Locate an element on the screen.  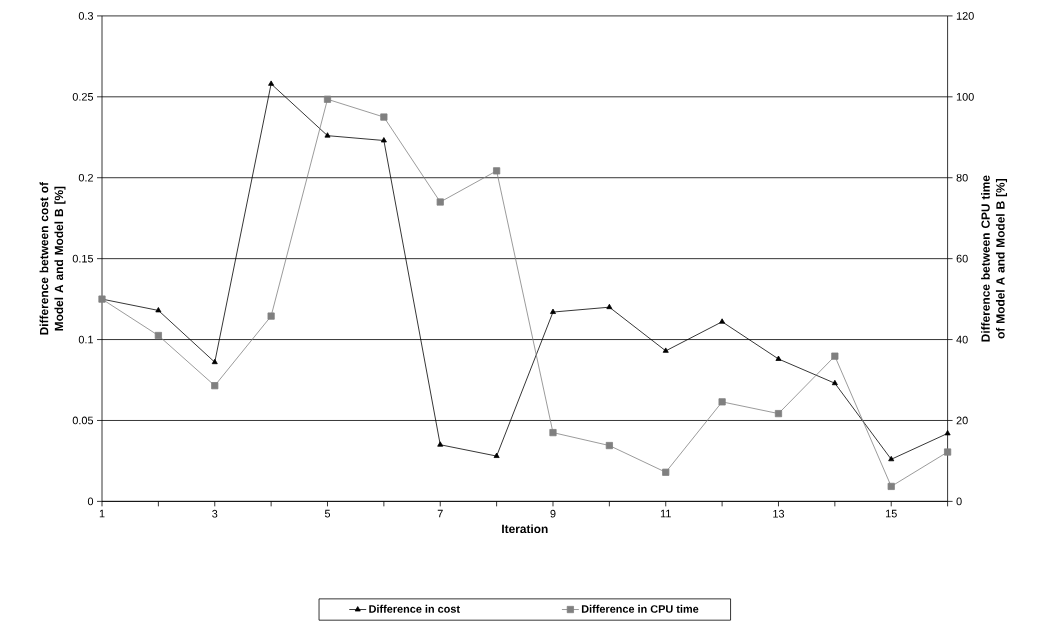
x-tick-label: 7 is located at coordinates (440, 514).